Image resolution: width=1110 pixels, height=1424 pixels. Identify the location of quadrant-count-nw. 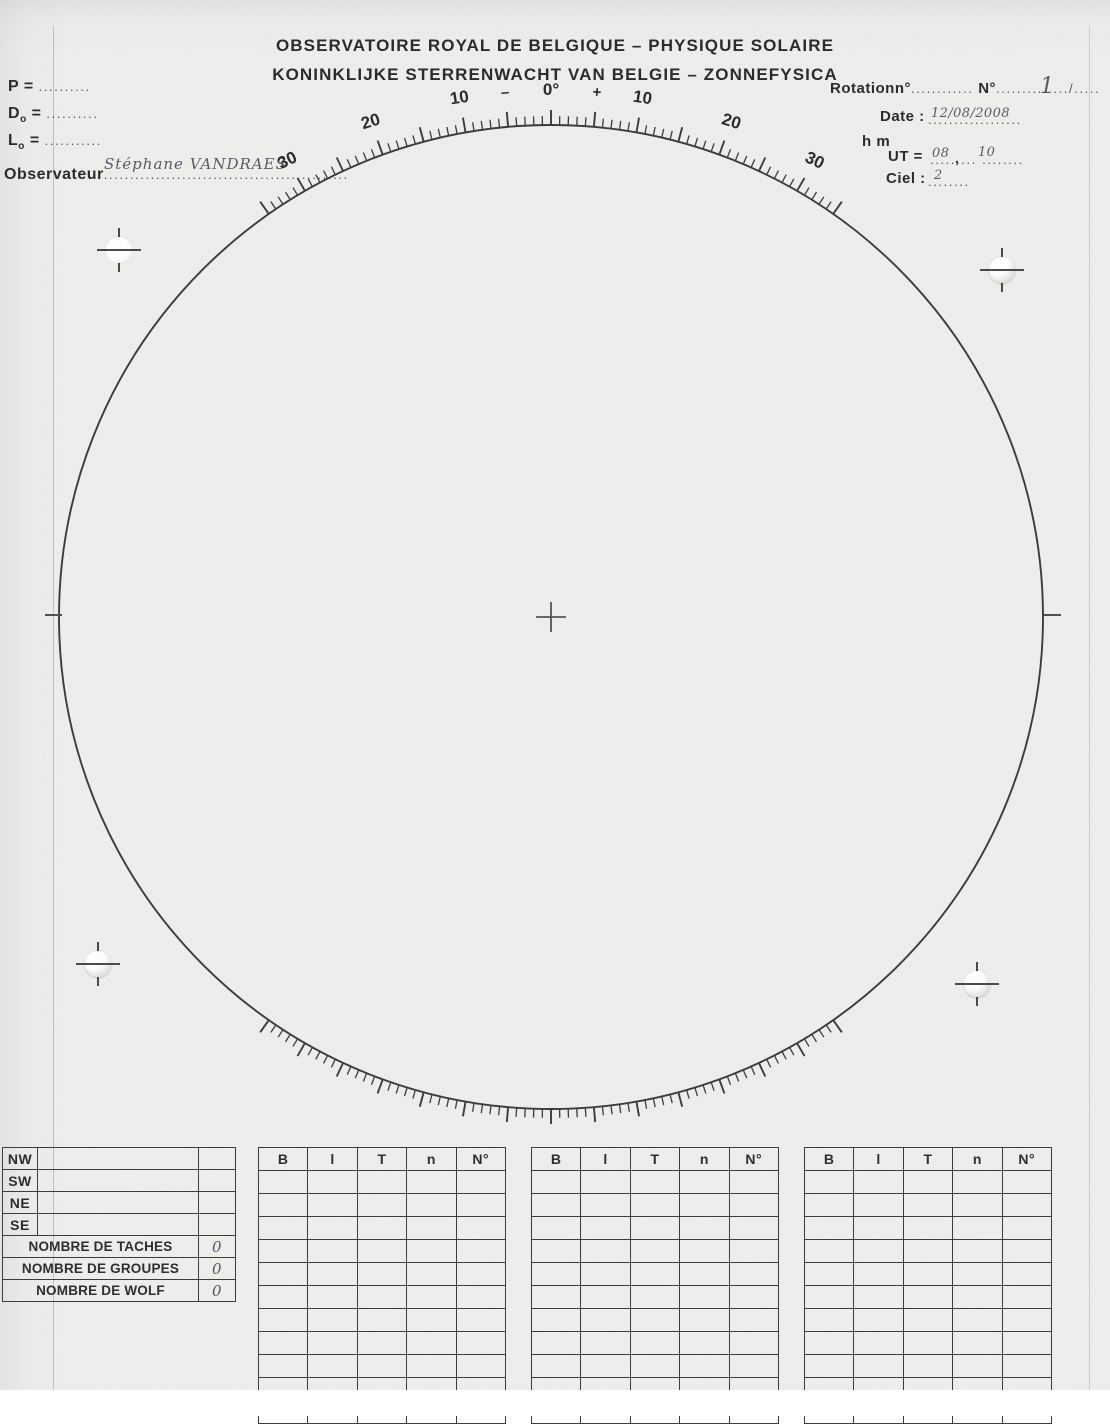
(217, 1159).